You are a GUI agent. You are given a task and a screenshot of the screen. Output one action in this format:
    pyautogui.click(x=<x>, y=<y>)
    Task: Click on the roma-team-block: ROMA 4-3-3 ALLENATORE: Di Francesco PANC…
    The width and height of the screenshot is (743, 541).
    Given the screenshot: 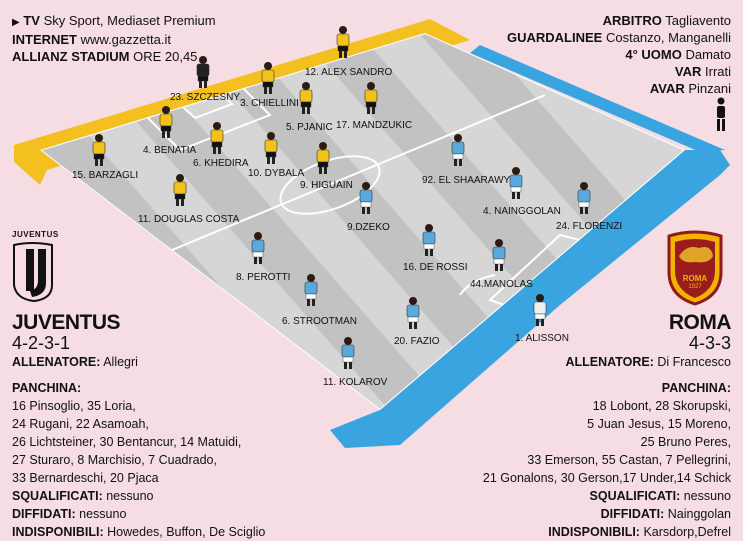 What is the action you would take?
    pyautogui.click(x=607, y=426)
    